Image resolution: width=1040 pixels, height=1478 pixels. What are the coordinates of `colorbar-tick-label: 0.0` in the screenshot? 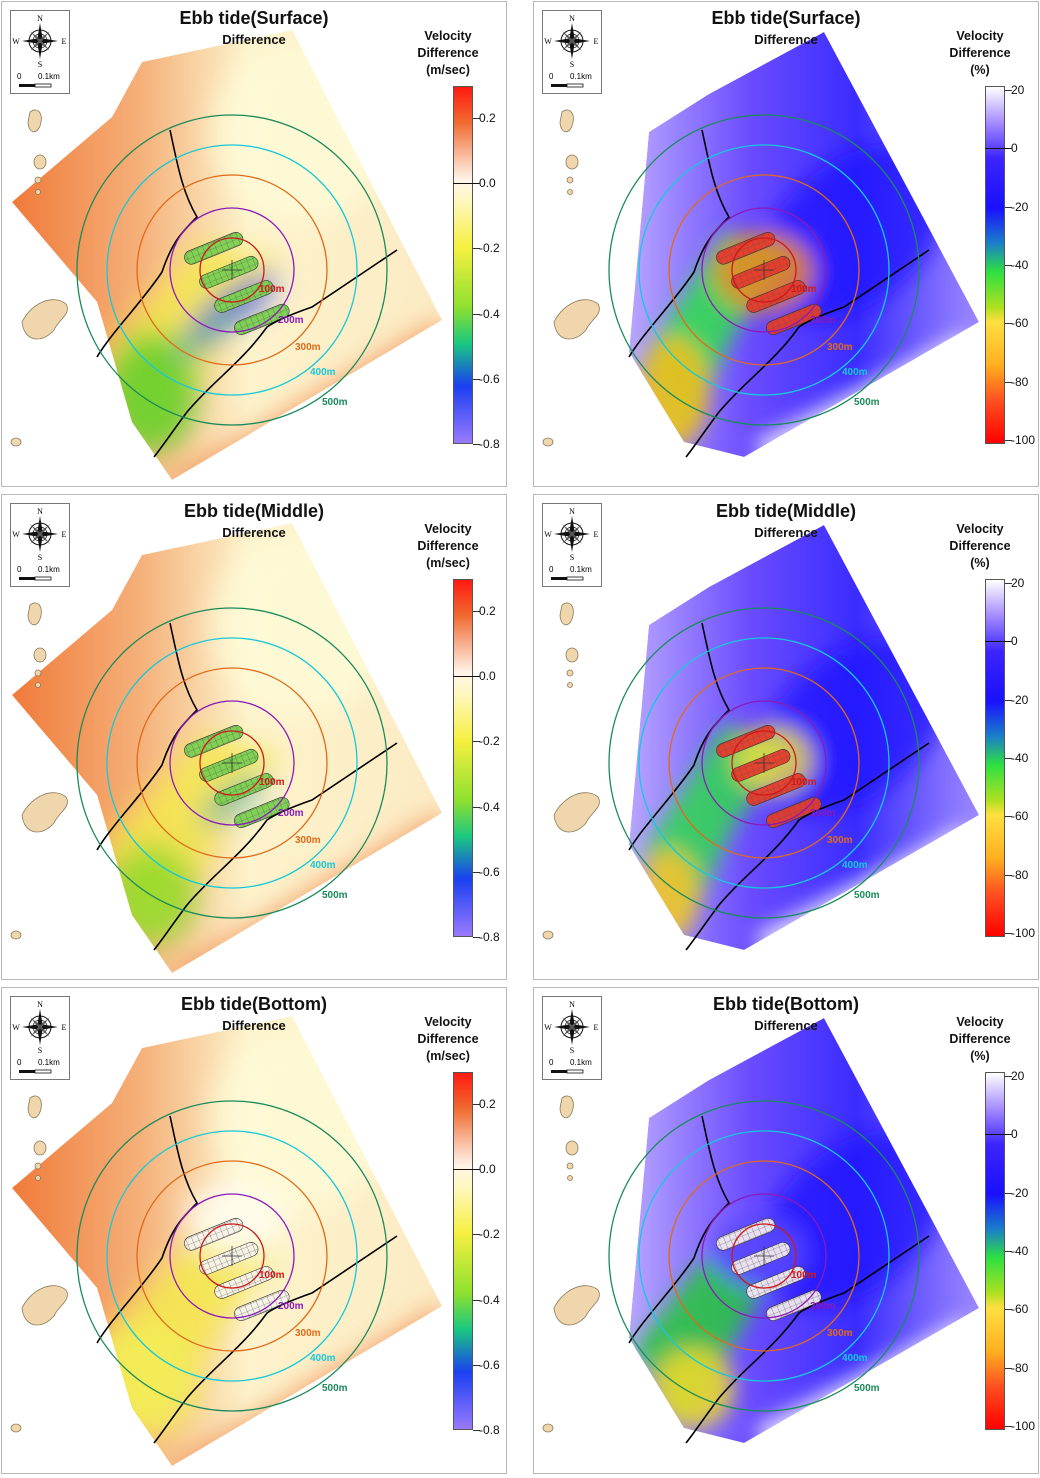 It's located at (487, 1169).